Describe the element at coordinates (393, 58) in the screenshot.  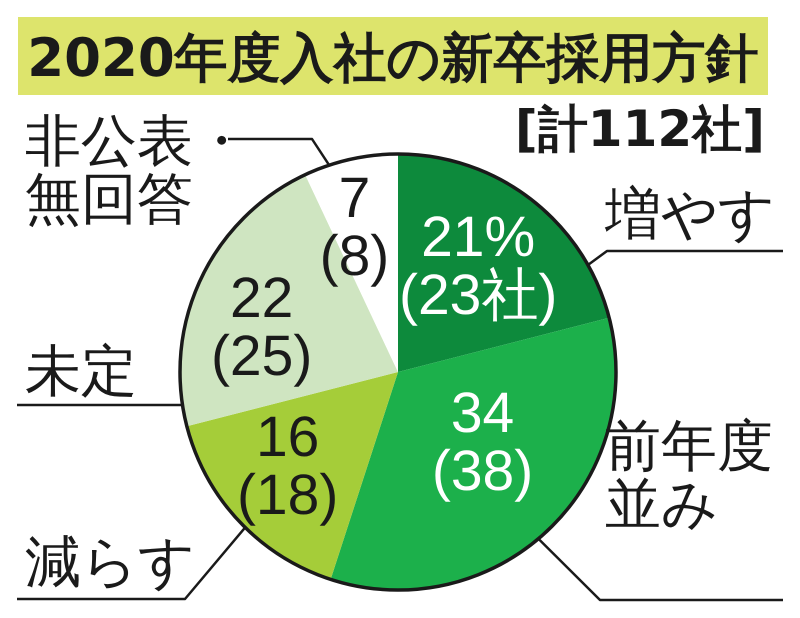
I see `chart-title: 2020年度入社の新卒採用方針` at that location.